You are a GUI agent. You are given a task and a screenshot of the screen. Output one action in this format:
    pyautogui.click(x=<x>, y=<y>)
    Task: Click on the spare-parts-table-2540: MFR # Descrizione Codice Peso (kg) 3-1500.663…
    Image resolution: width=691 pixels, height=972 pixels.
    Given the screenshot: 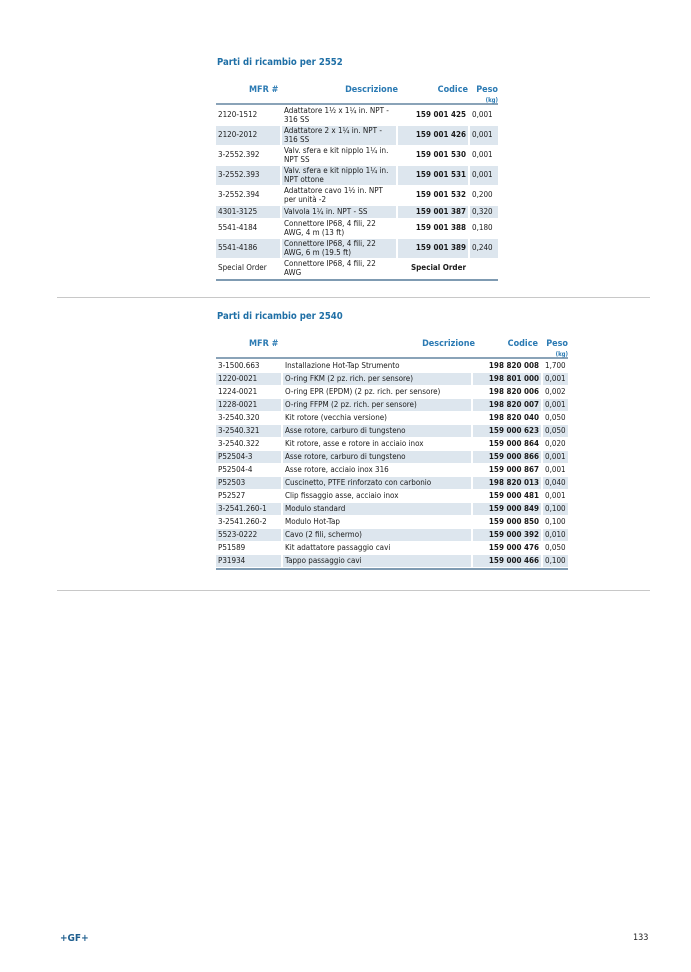 What is the action you would take?
    pyautogui.click(x=392, y=454)
    